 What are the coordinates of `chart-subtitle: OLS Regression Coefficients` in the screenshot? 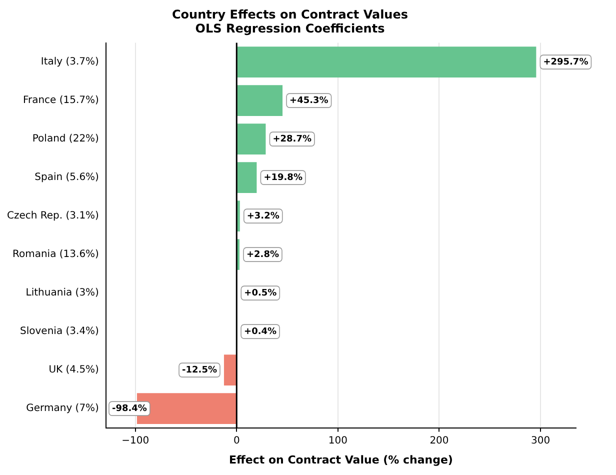 It's located at (290, 29).